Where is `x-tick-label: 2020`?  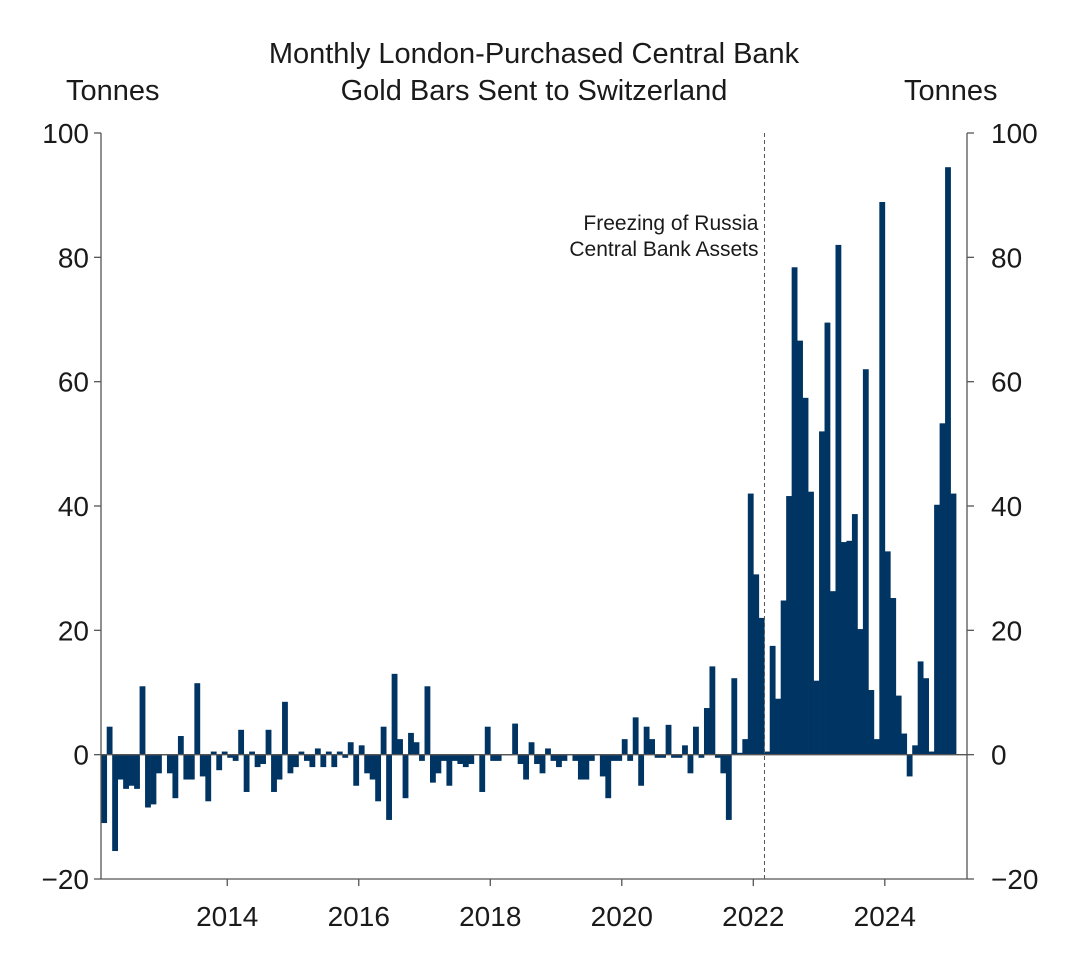 x-tick-label: 2020 is located at coordinates (622, 916).